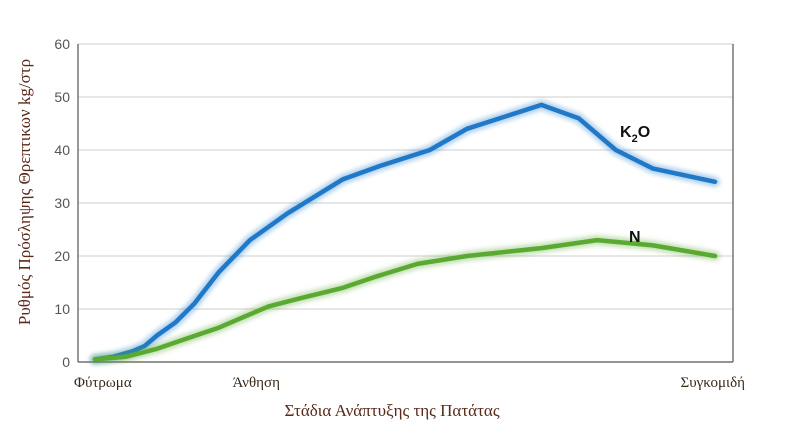 The height and width of the screenshot is (431, 800). What do you see at coordinates (66, 362) in the screenshot?
I see `y-tick-label: 0` at bounding box center [66, 362].